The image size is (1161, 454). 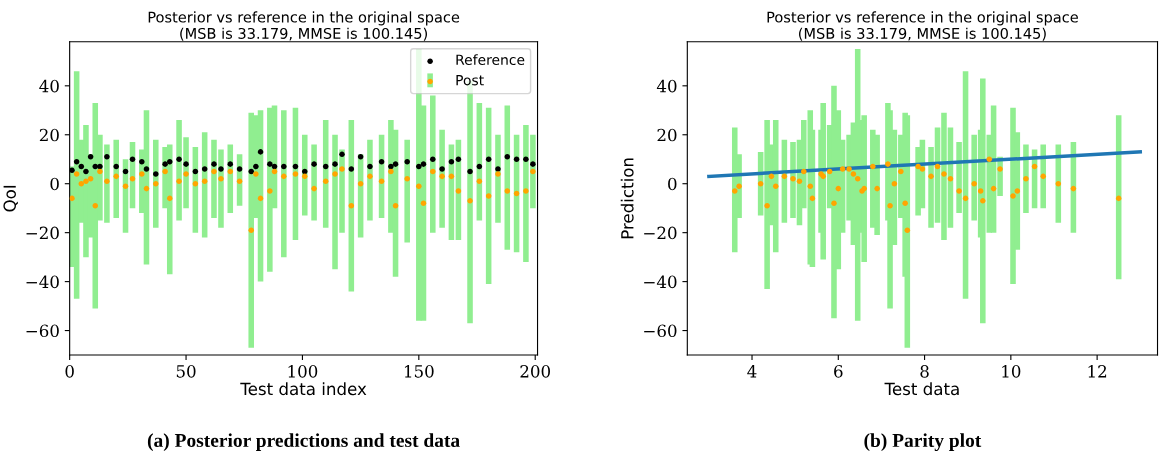 What do you see at coordinates (660, 331) in the screenshot?
I see `y-tick-label: −60` at bounding box center [660, 331].